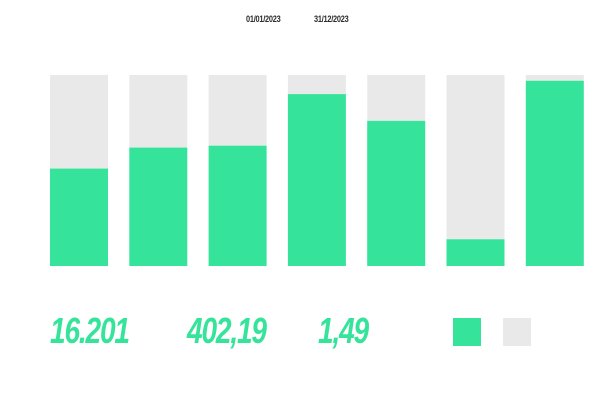 The width and height of the screenshot is (600, 407). What do you see at coordinates (343, 330) in the screenshot?
I see `kpi-value-3: 1,49` at bounding box center [343, 330].